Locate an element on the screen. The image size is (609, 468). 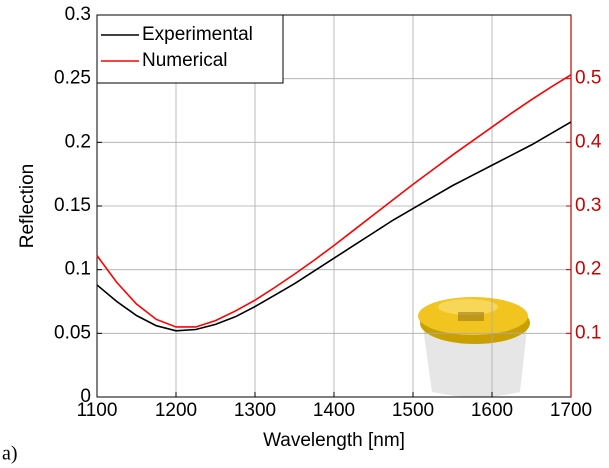
x-tick-label: 1300 is located at coordinates (255, 410).